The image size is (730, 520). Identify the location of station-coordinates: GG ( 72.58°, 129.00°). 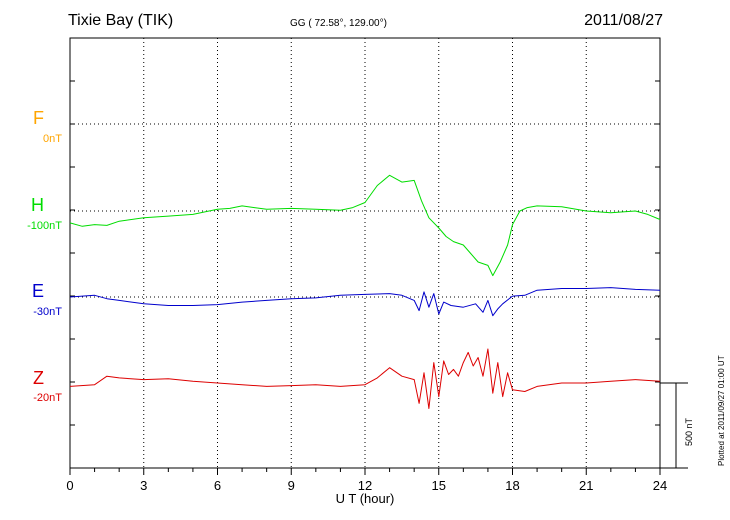
(338, 23).